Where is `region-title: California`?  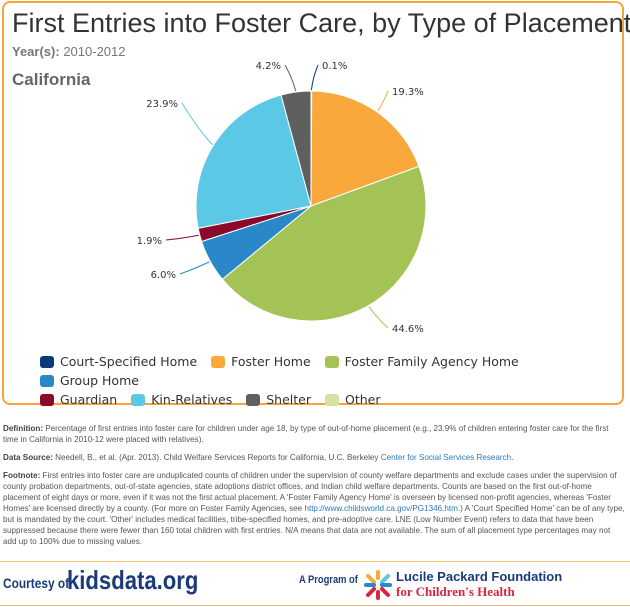
region-title: California is located at coordinates (51, 79).